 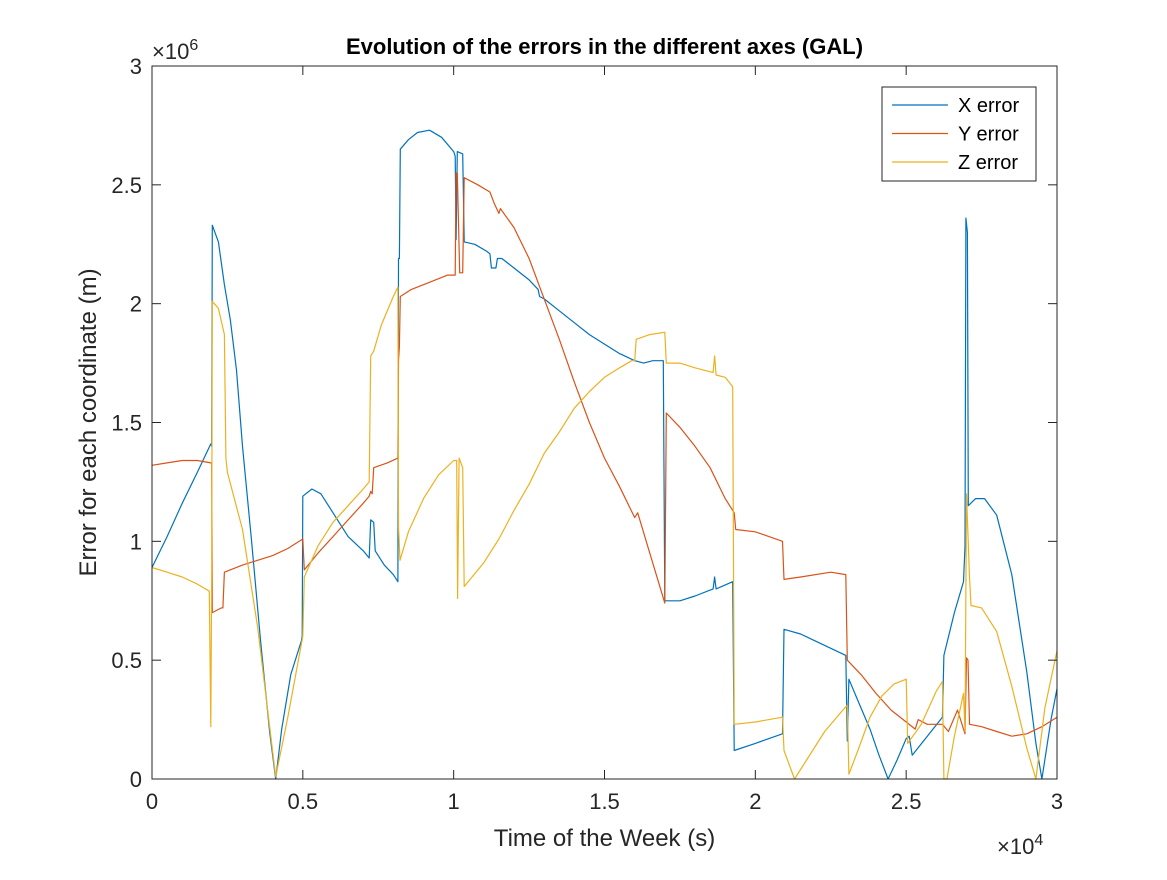 I want to click on legend-label-x: X error, so click(x=988, y=106).